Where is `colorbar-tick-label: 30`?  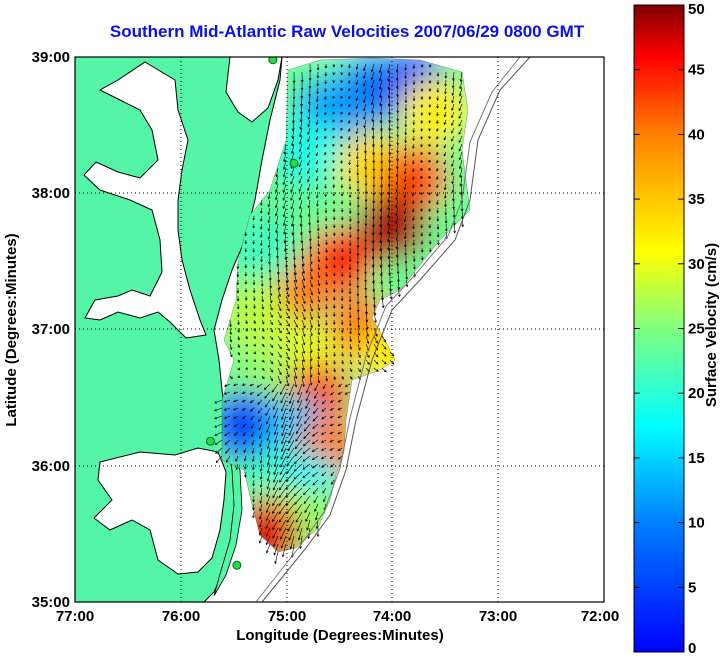
colorbar-tick-label: 30 is located at coordinates (696, 264).